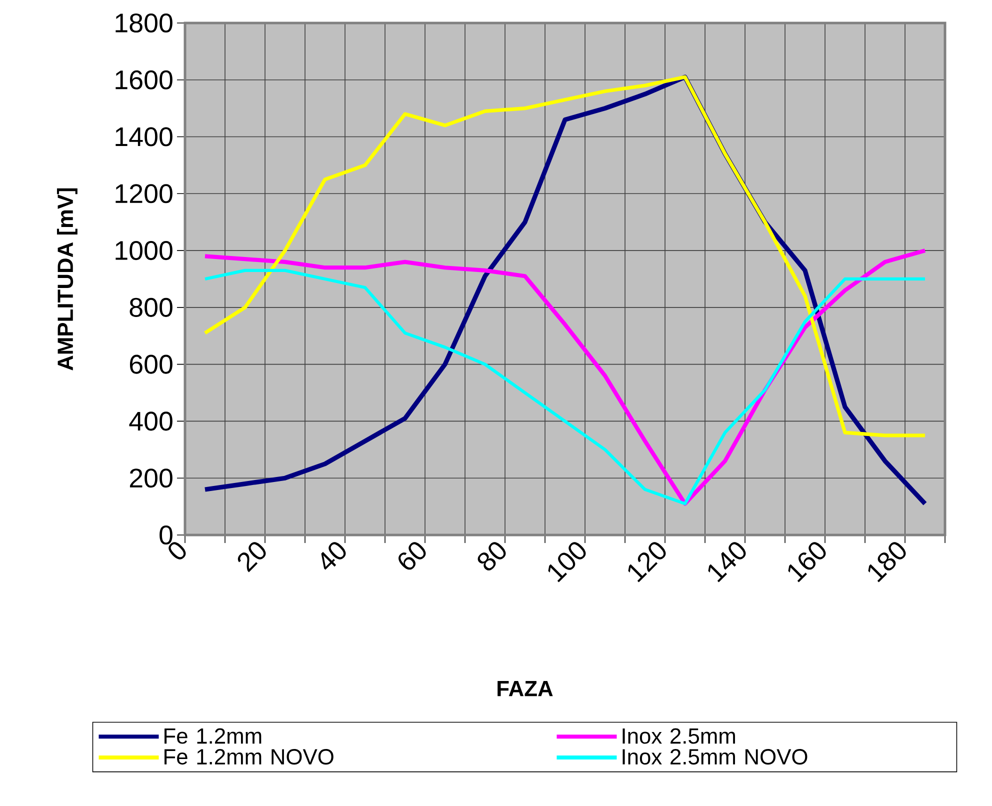 The height and width of the screenshot is (806, 992). What do you see at coordinates (166, 535) in the screenshot?
I see `y-tick-label: 0` at bounding box center [166, 535].